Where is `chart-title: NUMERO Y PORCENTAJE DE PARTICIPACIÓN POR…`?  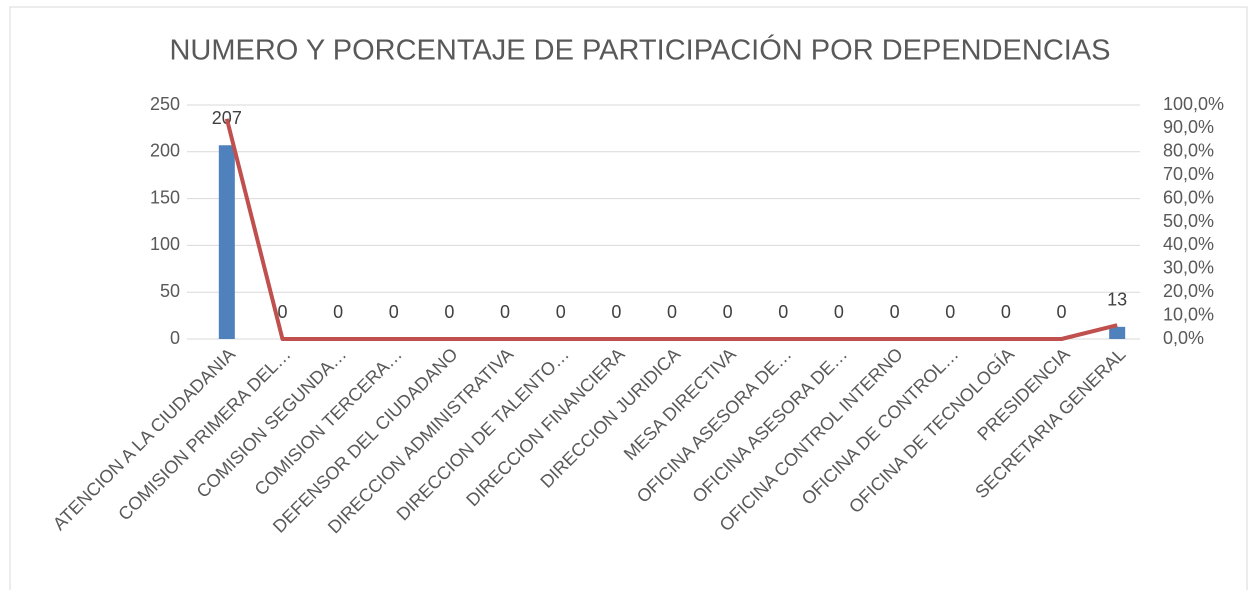 chart-title: NUMERO Y PORCENTAJE DE PARTICIPACIÓN POR… is located at coordinates (639, 50).